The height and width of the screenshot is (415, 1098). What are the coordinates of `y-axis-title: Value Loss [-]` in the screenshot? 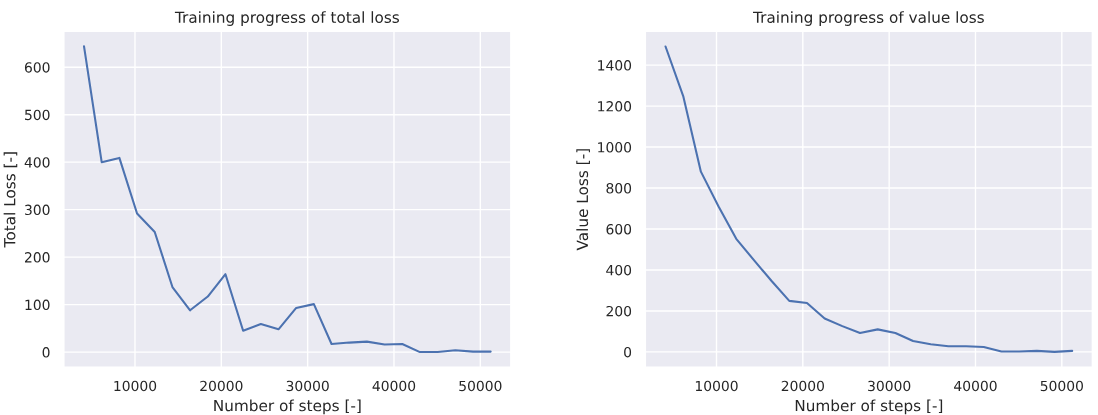 It's located at (583, 200).